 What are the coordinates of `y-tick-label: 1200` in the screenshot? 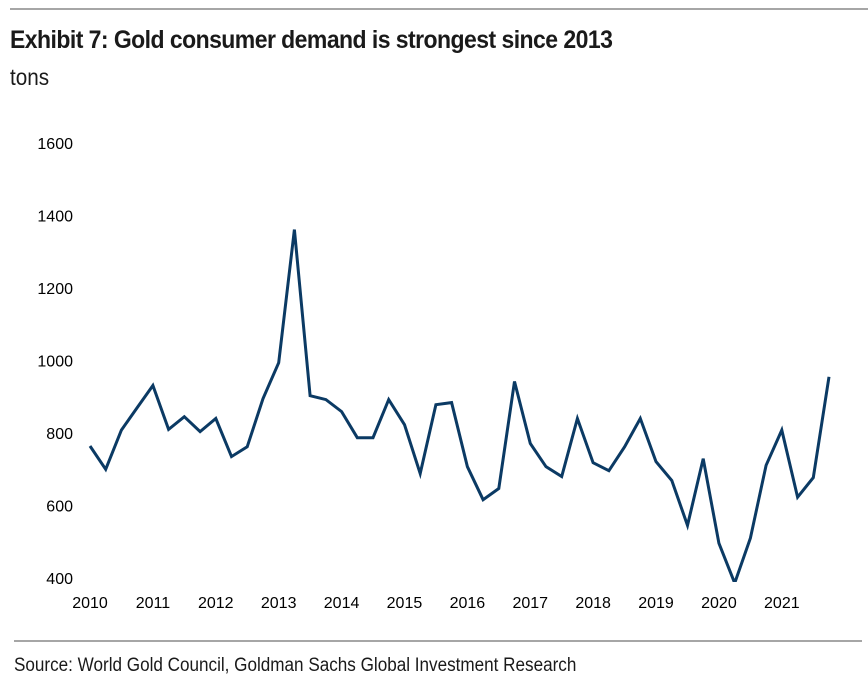 It's located at (55, 289).